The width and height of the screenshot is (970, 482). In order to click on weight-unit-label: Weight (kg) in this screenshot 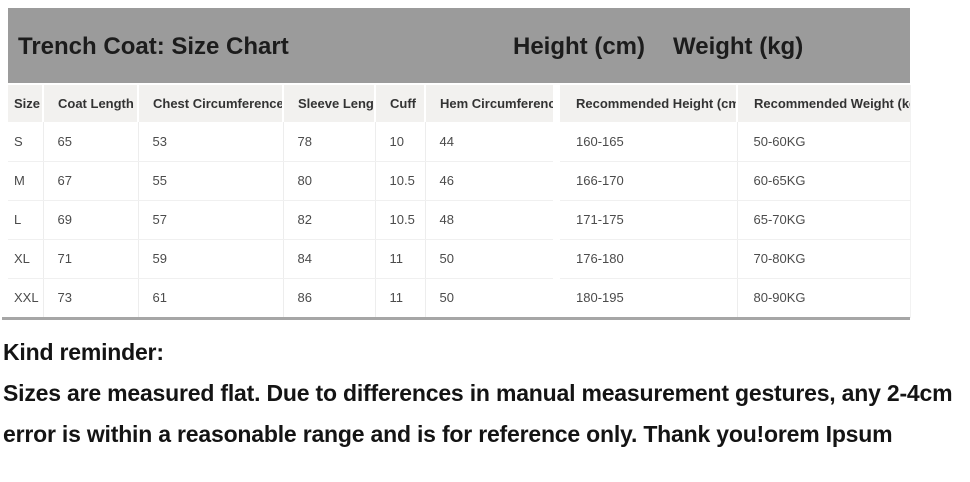, I will do `click(738, 46)`.